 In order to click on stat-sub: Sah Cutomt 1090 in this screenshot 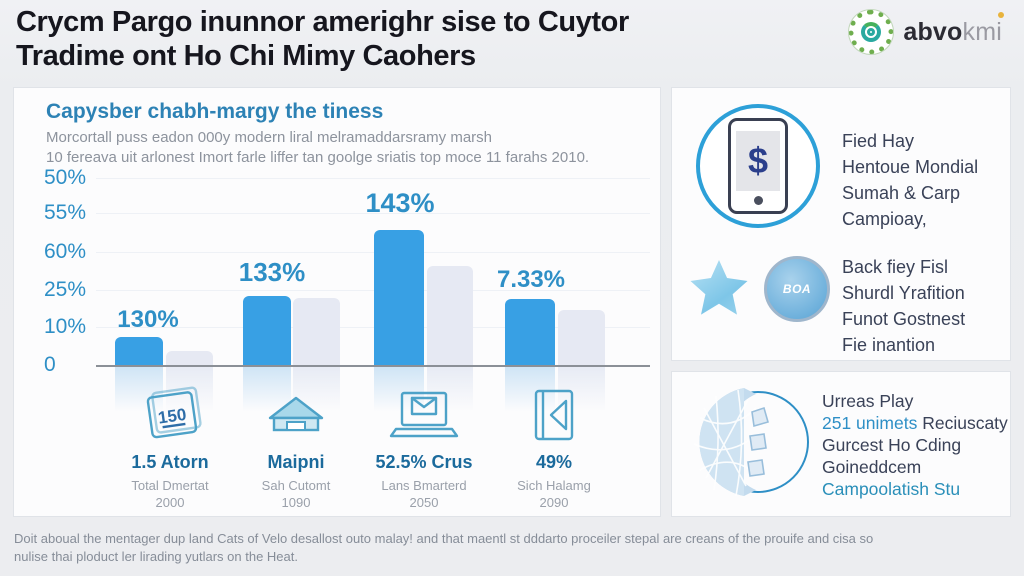, I will do `click(296, 494)`.